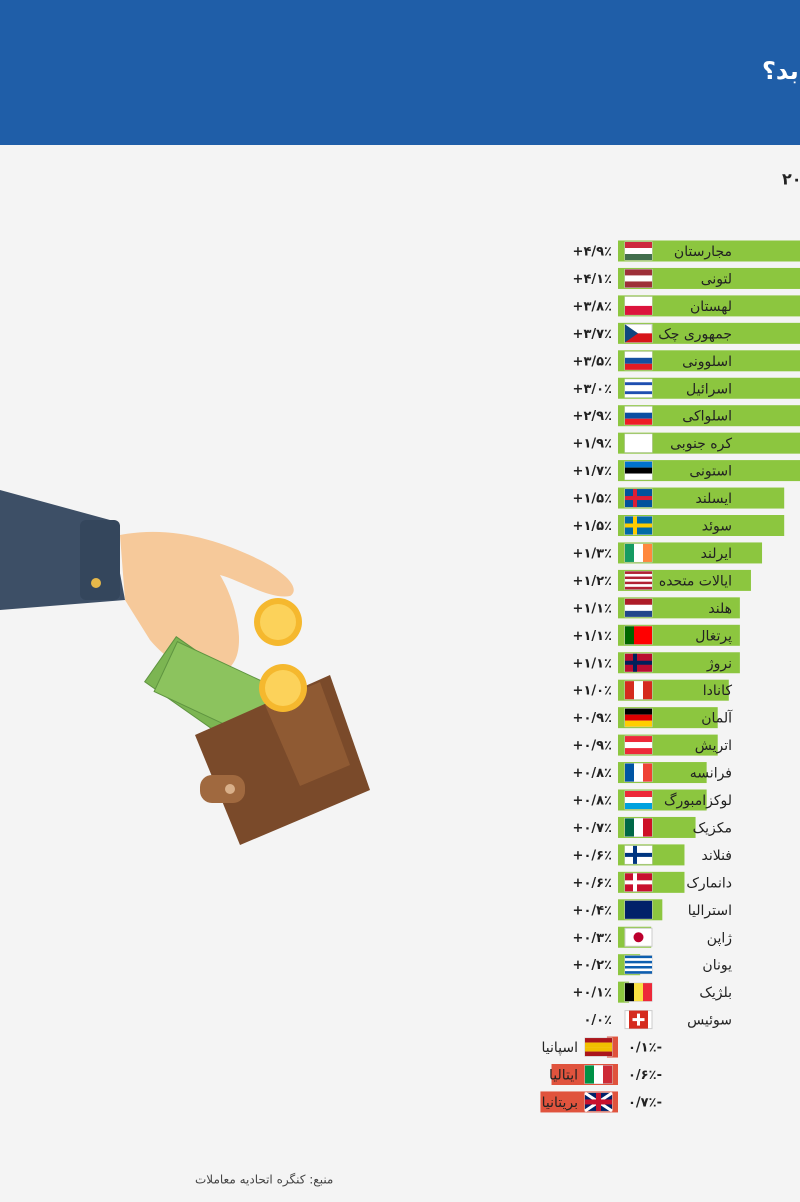 This screenshot has height=1202, width=800. I want to click on category-label: یونان, so click(717, 966).